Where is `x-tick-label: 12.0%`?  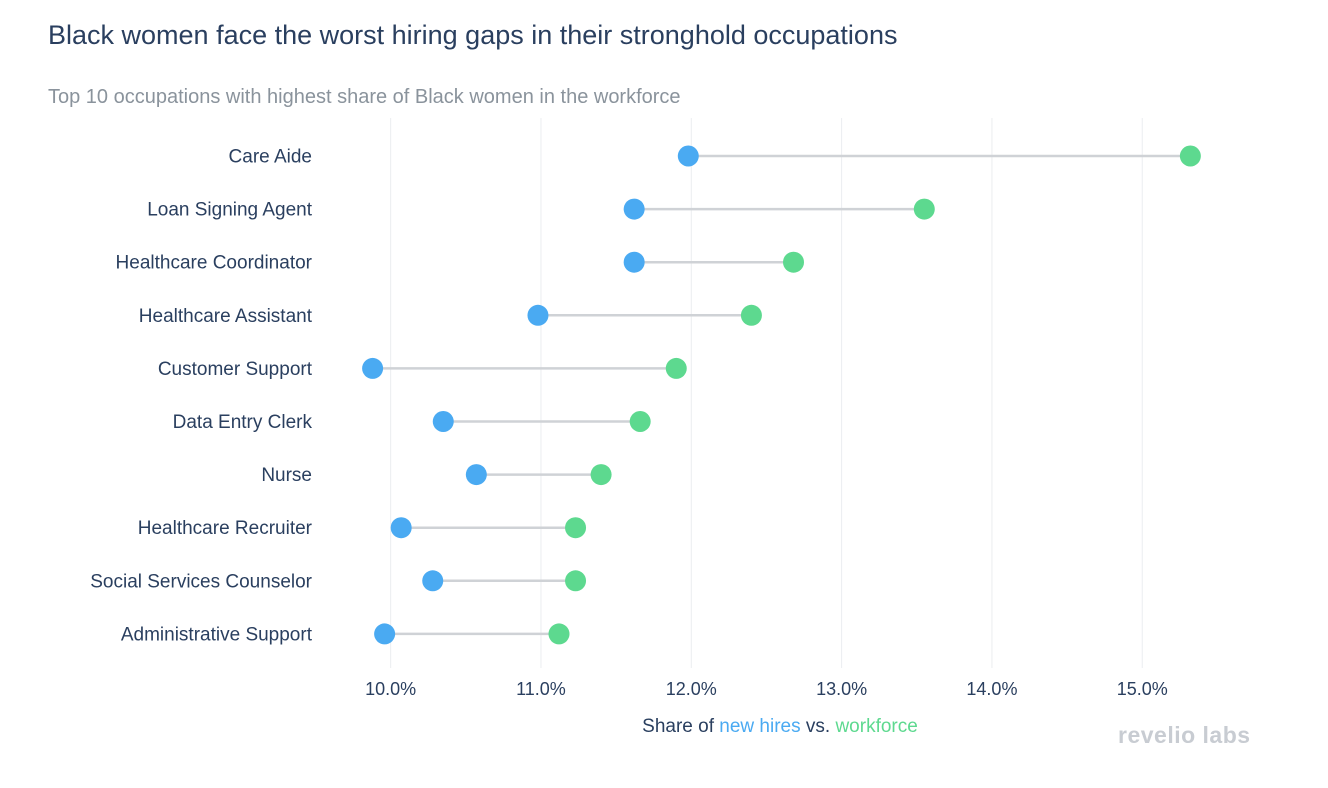
x-tick-label: 12.0% is located at coordinates (691, 689).